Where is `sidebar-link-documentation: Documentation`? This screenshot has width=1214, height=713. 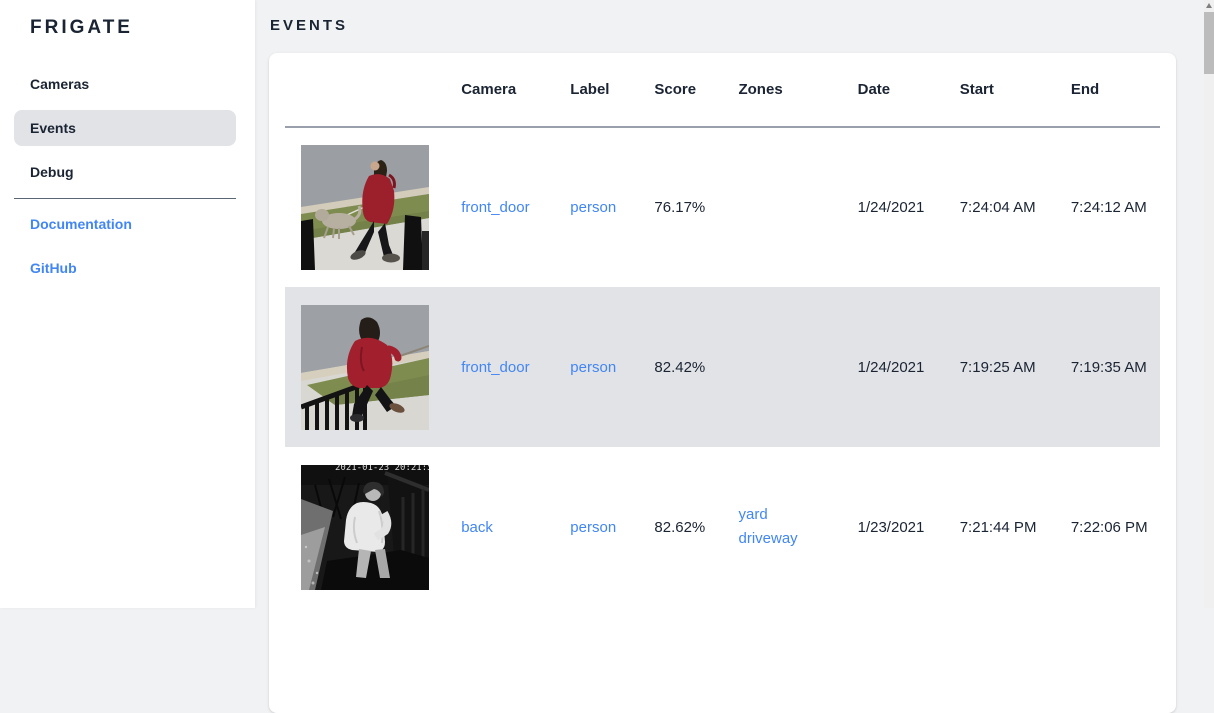 sidebar-link-documentation: Documentation is located at coordinates (81, 224).